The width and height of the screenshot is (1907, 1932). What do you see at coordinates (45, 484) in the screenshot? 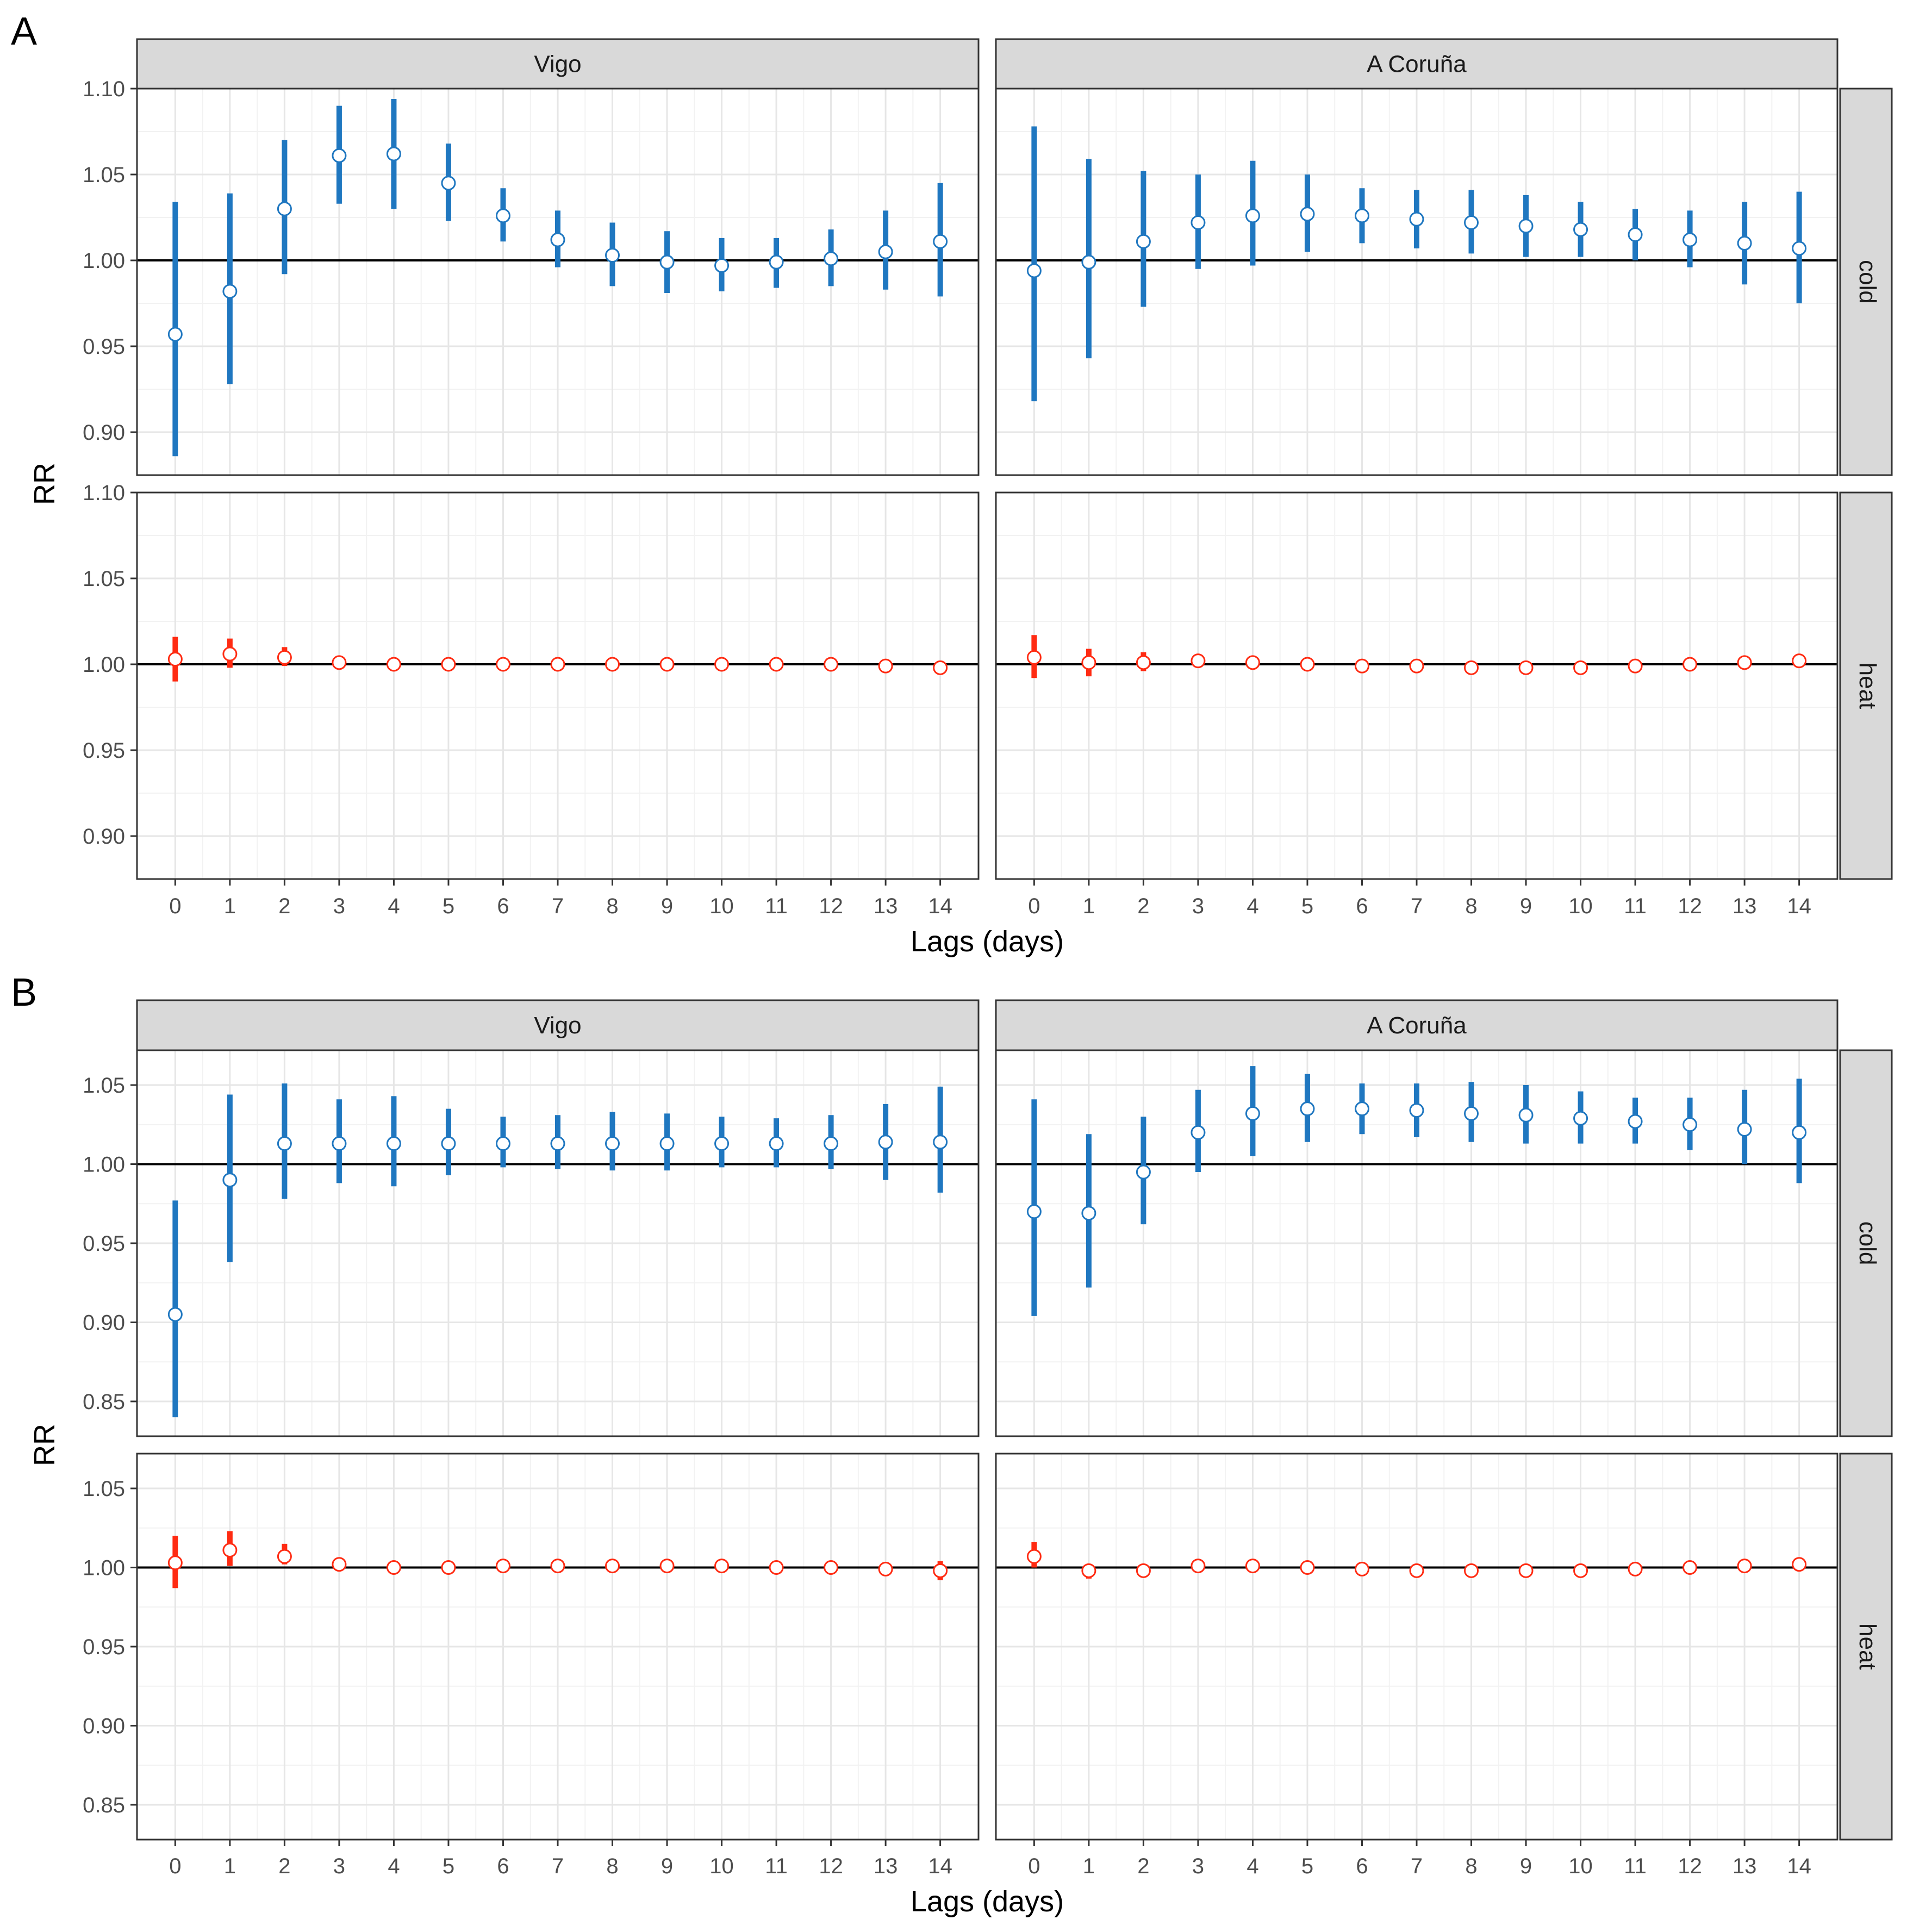
I see `y-axis-title: RR` at bounding box center [45, 484].